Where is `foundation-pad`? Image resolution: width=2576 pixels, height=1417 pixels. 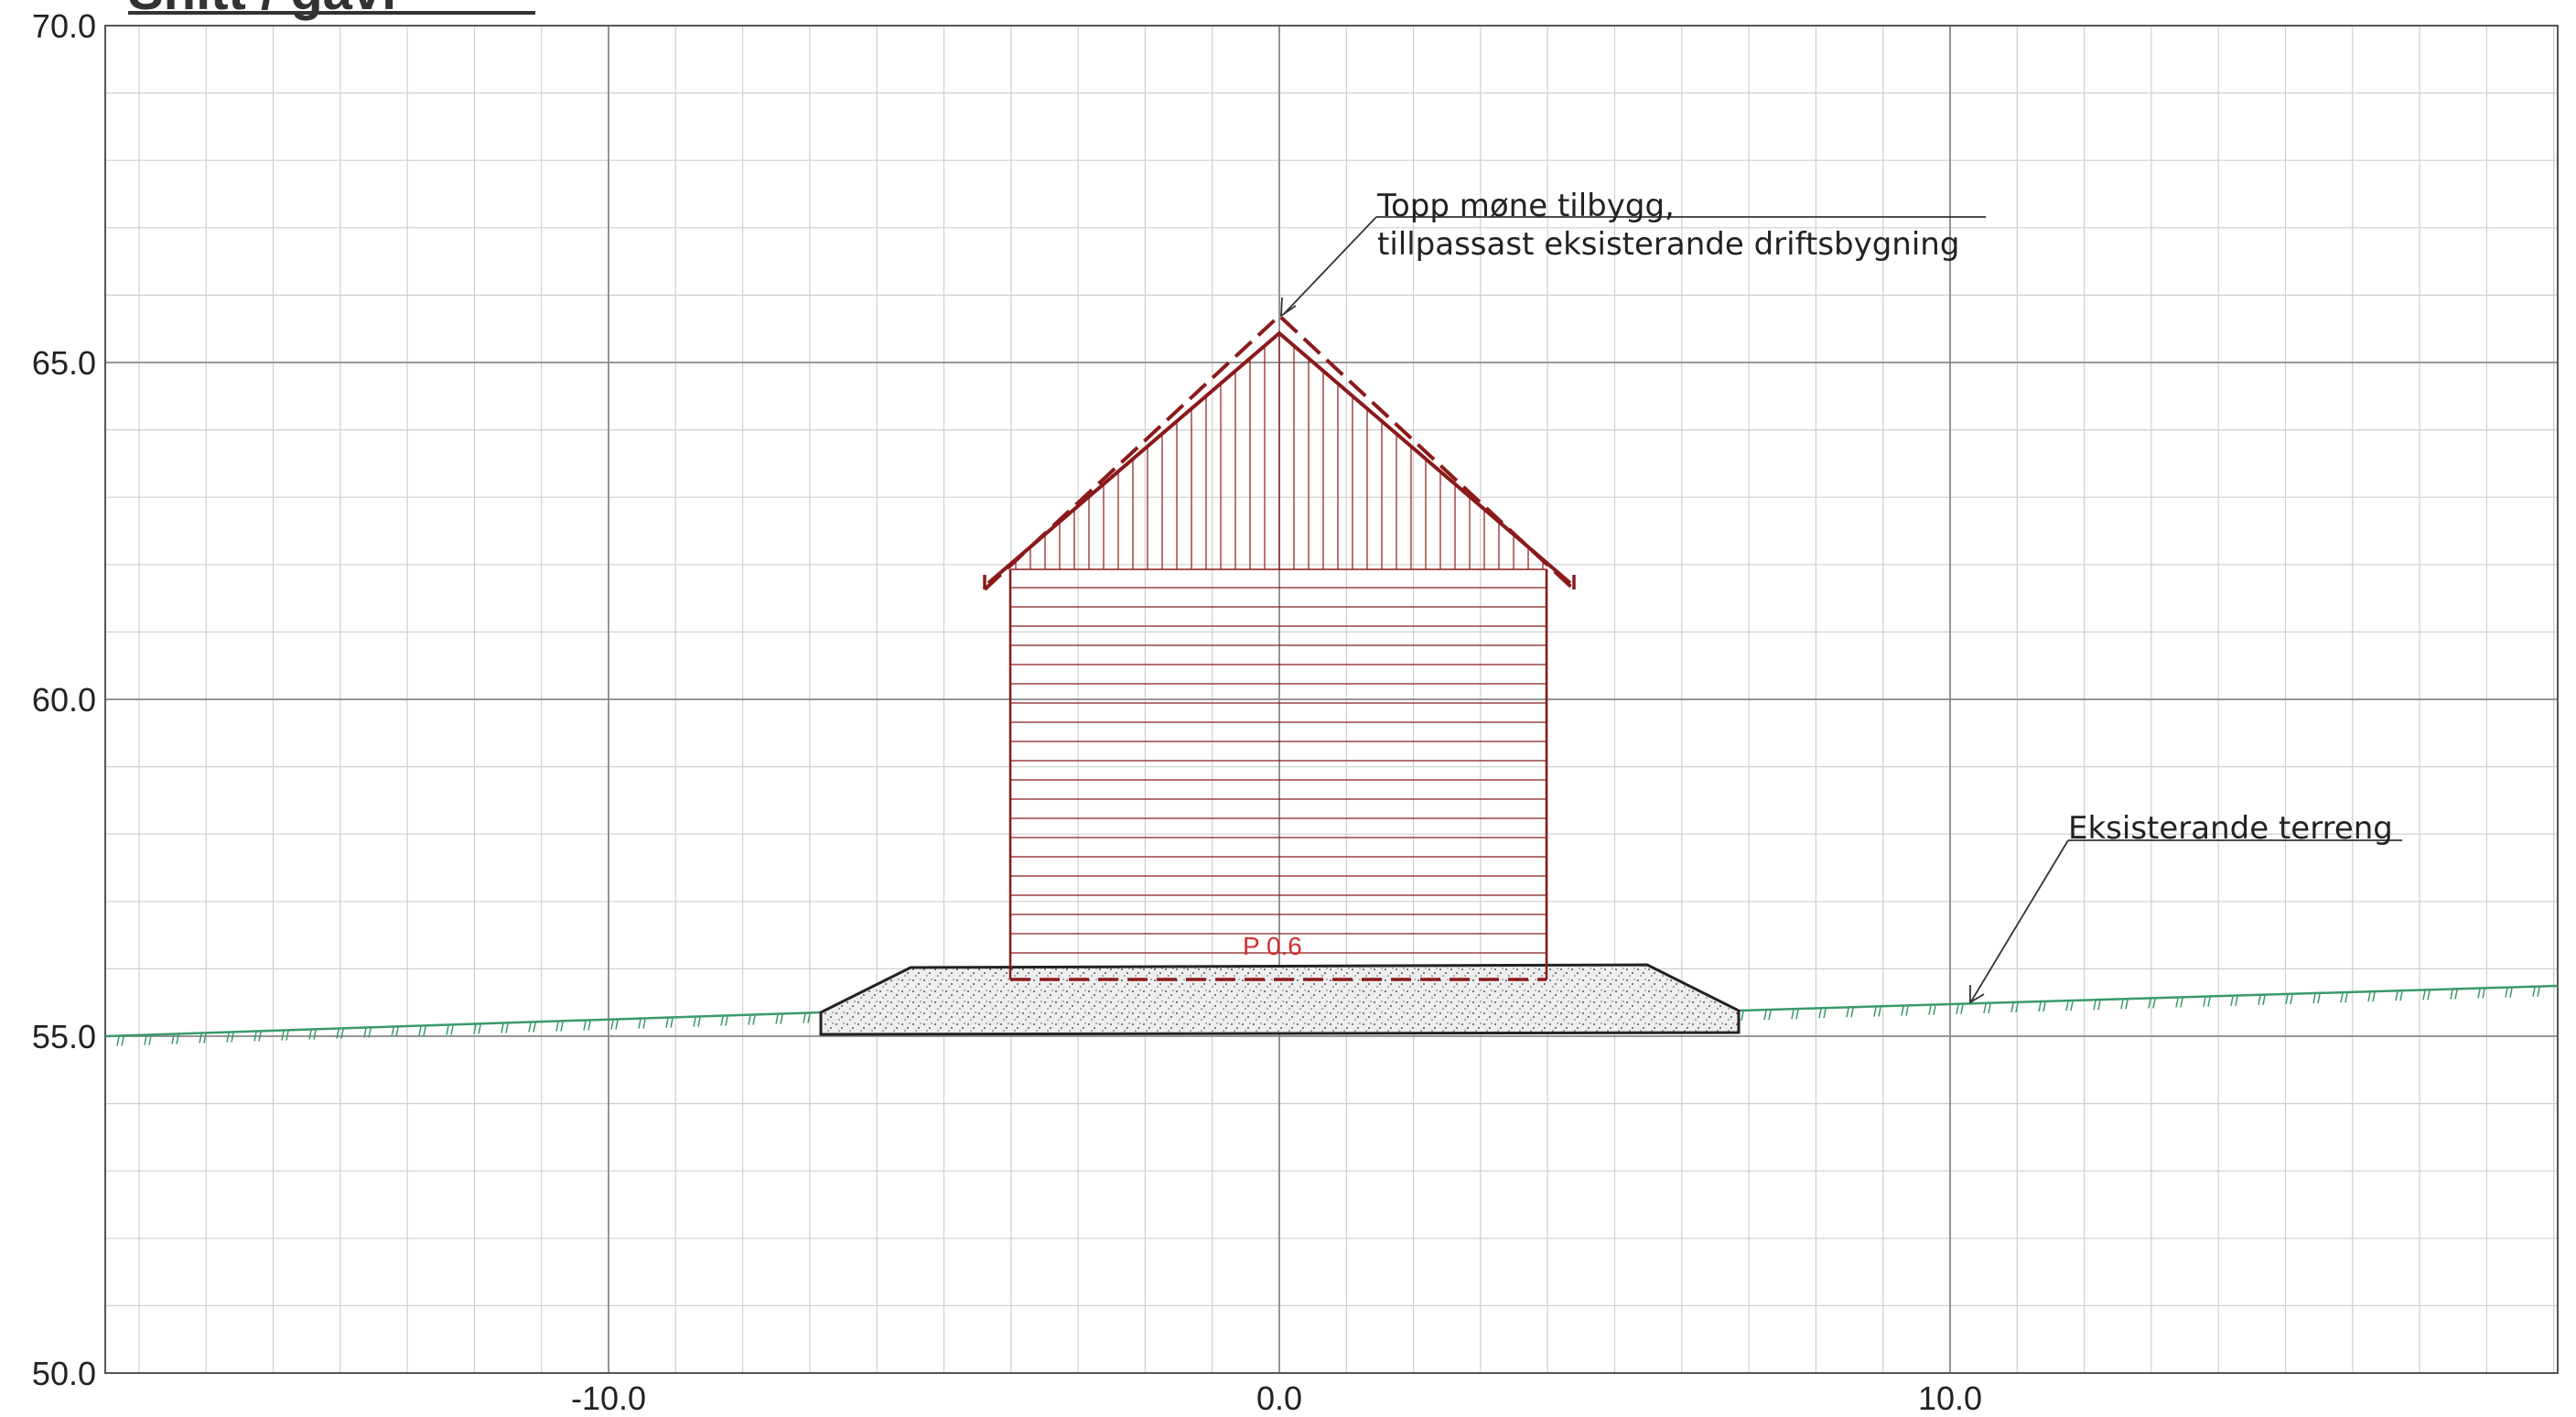 foundation-pad is located at coordinates (1280, 1000).